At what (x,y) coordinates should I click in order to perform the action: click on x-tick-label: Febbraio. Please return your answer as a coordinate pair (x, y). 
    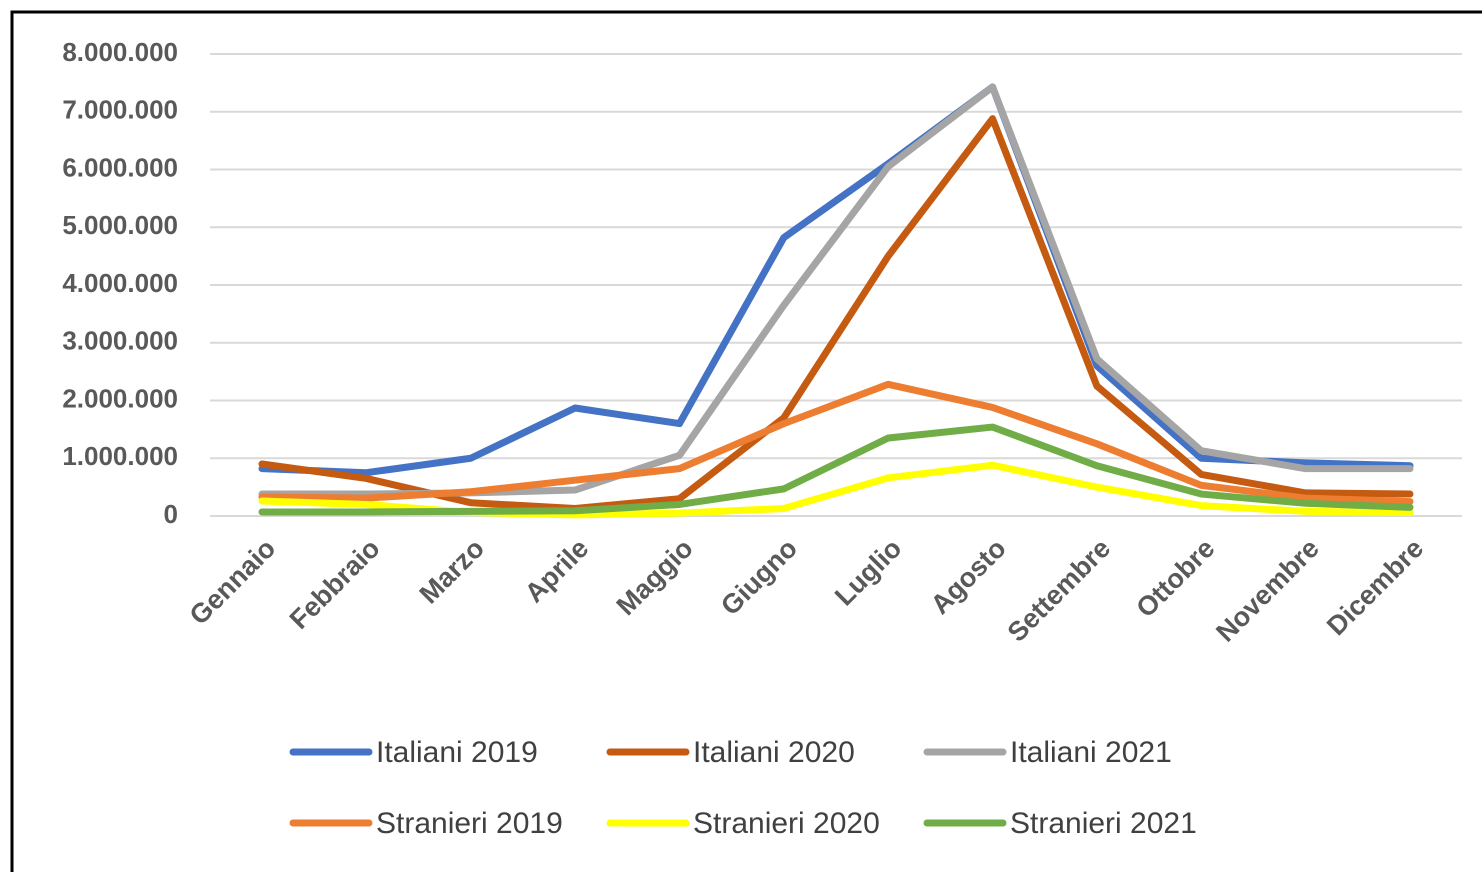
    Looking at the image, I should click on (335, 584).